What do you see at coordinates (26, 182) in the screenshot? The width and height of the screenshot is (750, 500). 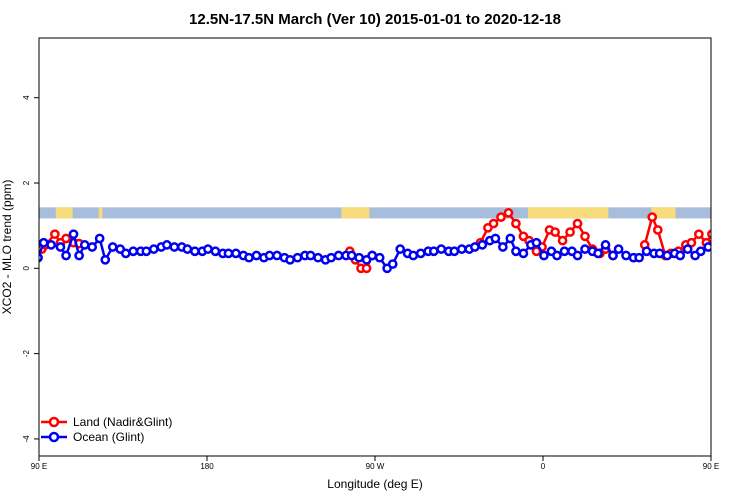 I see `y-tick-label: 2` at bounding box center [26, 182].